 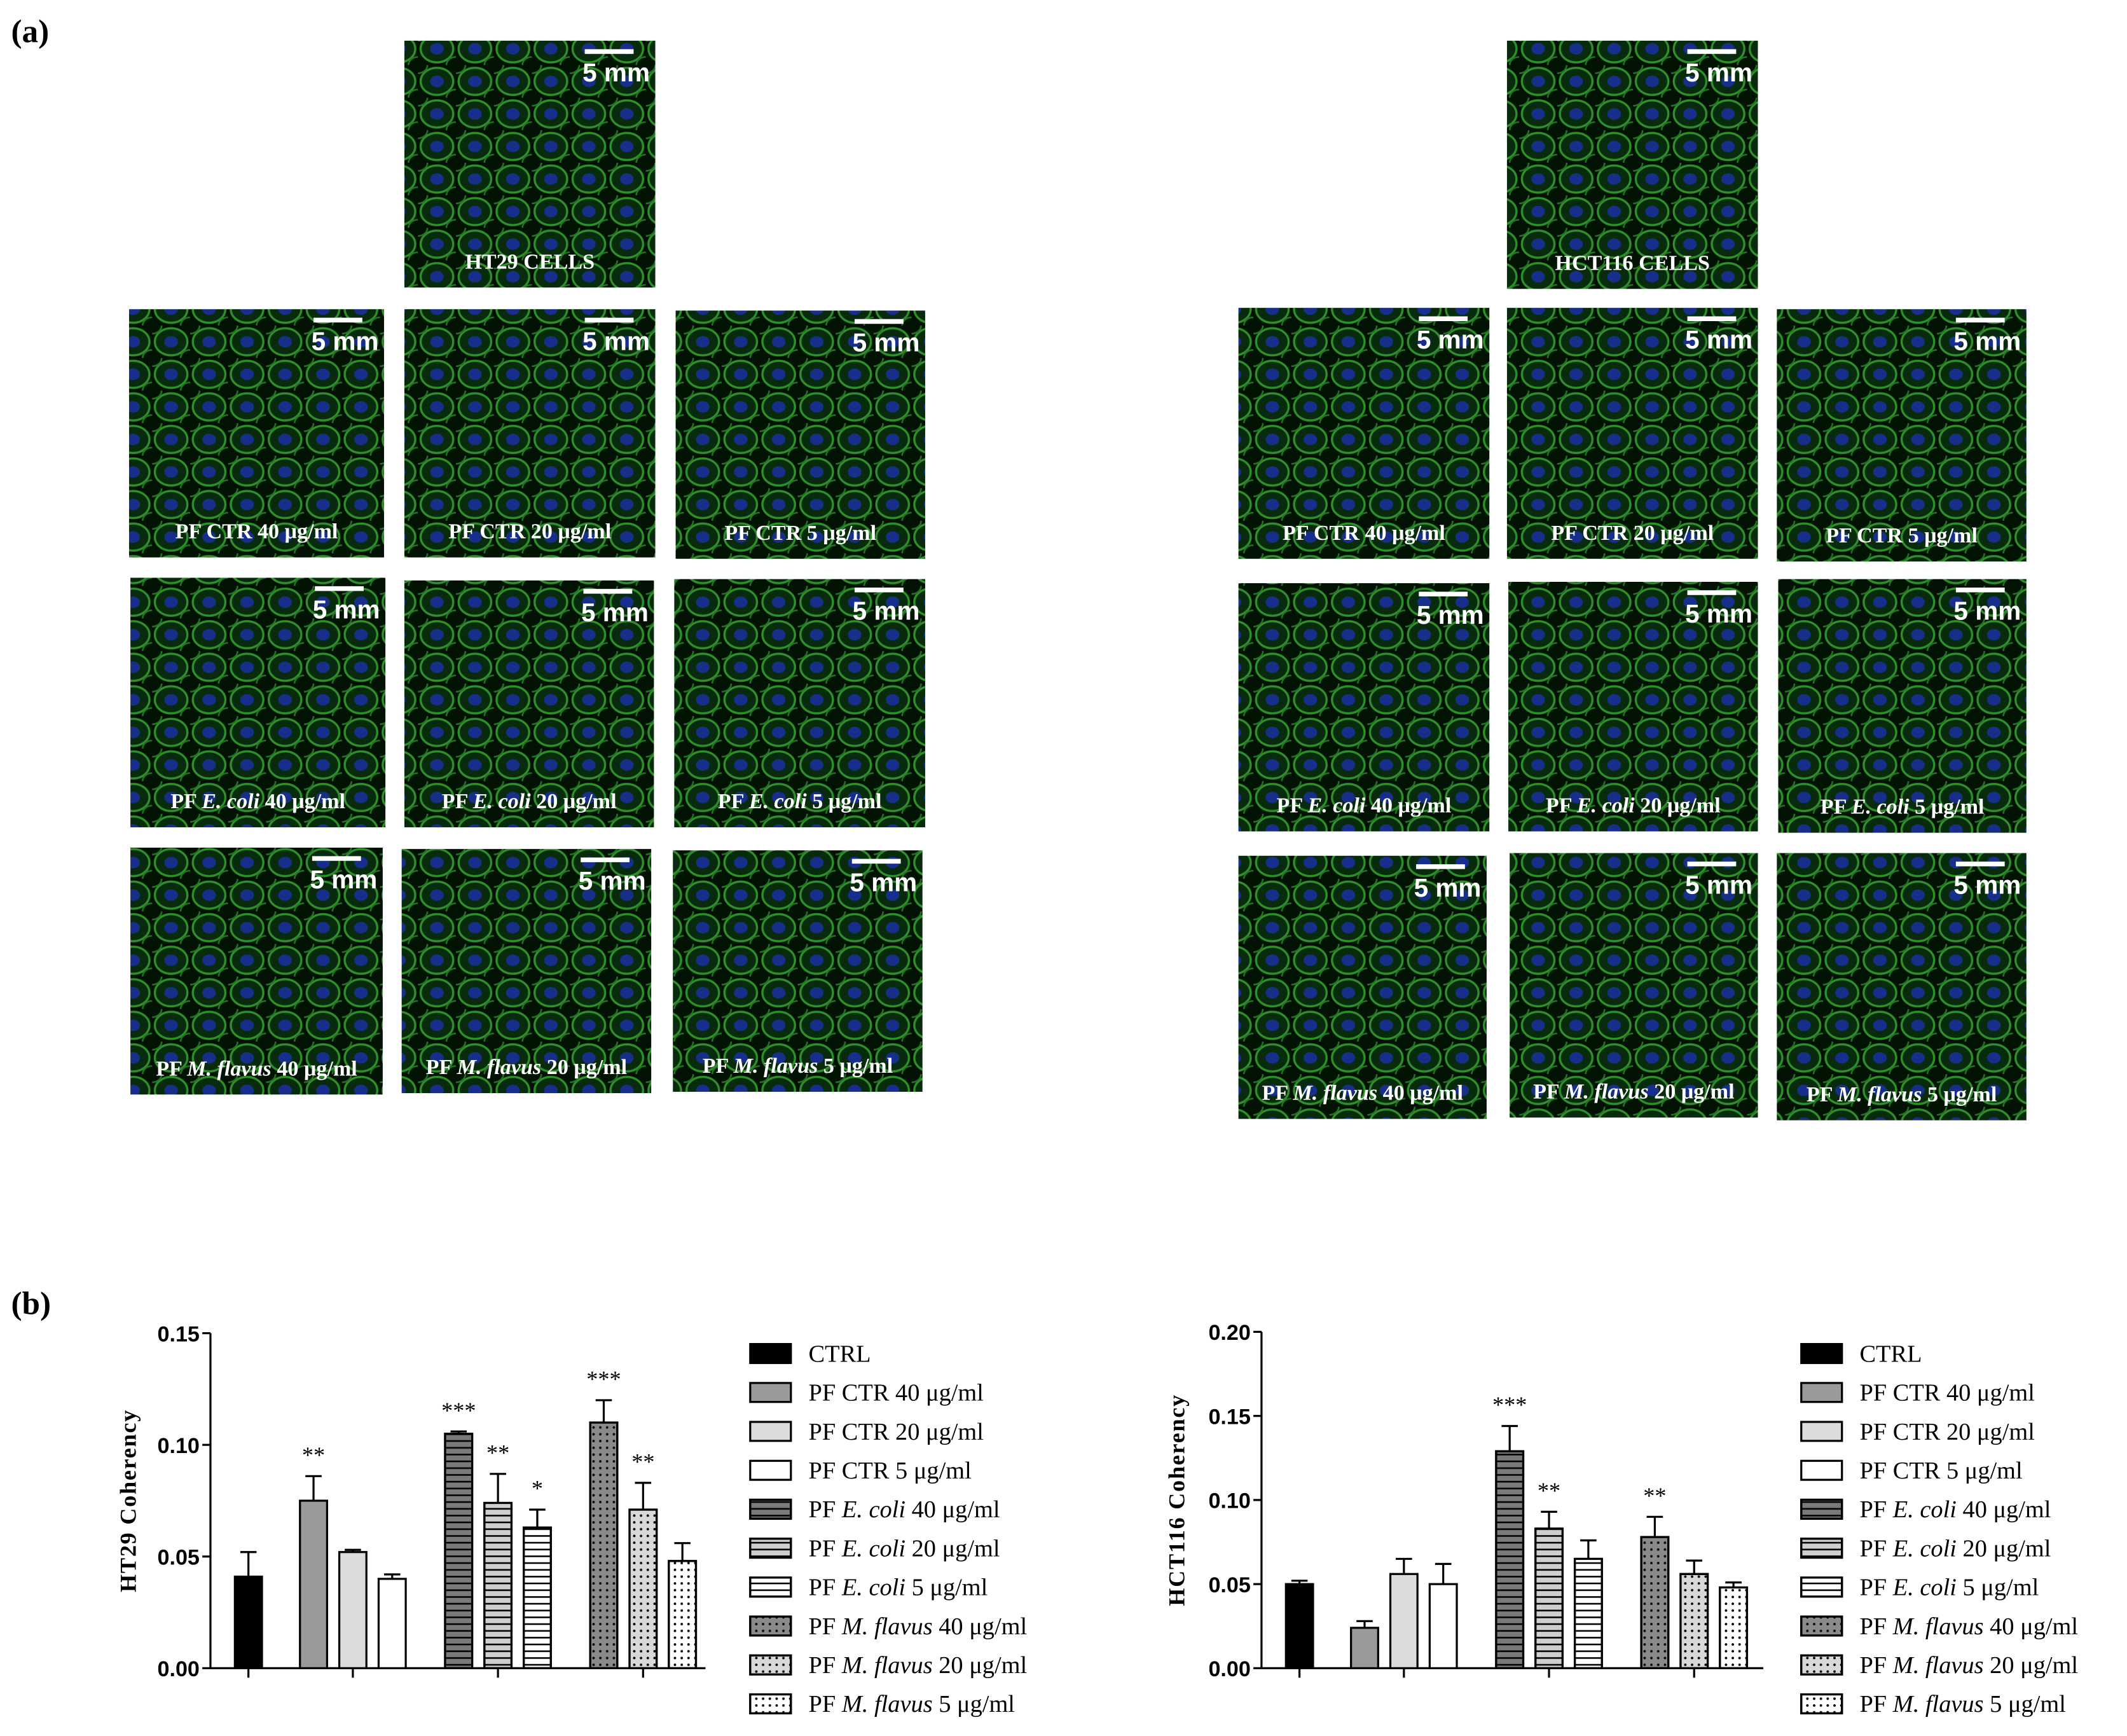 What do you see at coordinates (918, 1665) in the screenshot?
I see `legend-label: PF M. flavus 20 μg/ml` at bounding box center [918, 1665].